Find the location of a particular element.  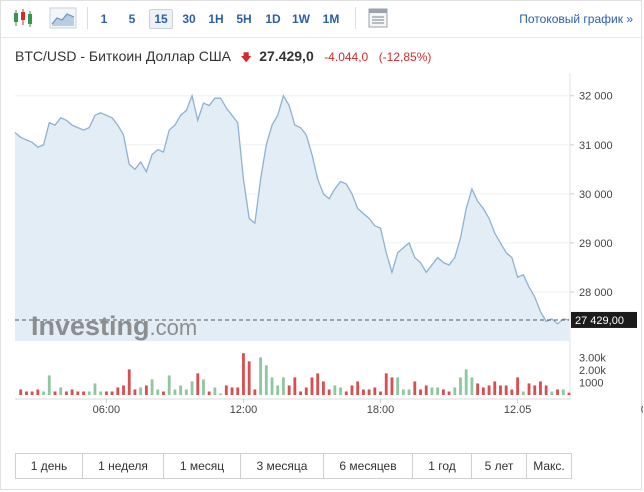

period-1-year: 1 год is located at coordinates (442, 466).